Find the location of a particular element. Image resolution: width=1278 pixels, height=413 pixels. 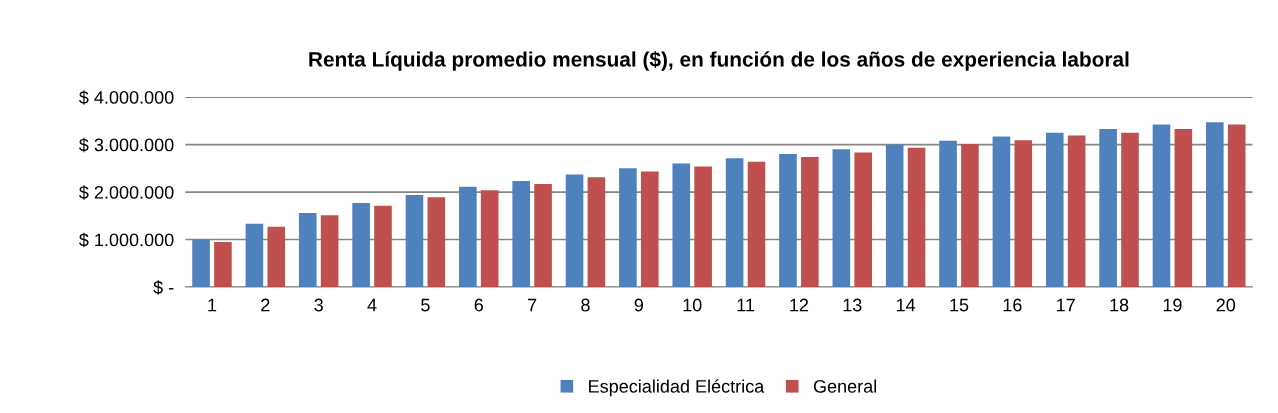

x-tick-label: 11 is located at coordinates (746, 305).